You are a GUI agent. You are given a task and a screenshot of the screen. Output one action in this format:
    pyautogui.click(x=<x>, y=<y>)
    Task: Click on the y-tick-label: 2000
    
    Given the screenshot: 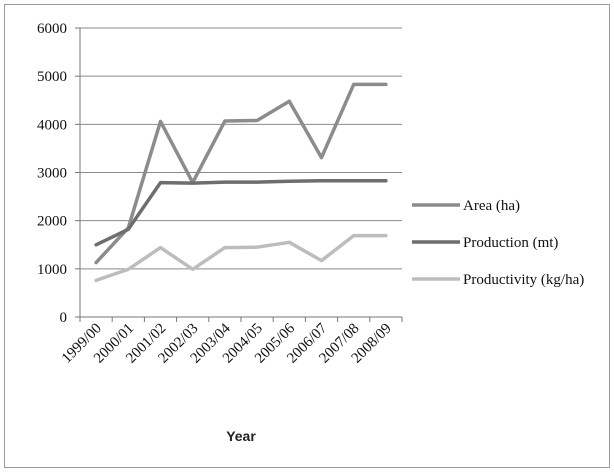 What is the action you would take?
    pyautogui.click(x=52, y=222)
    